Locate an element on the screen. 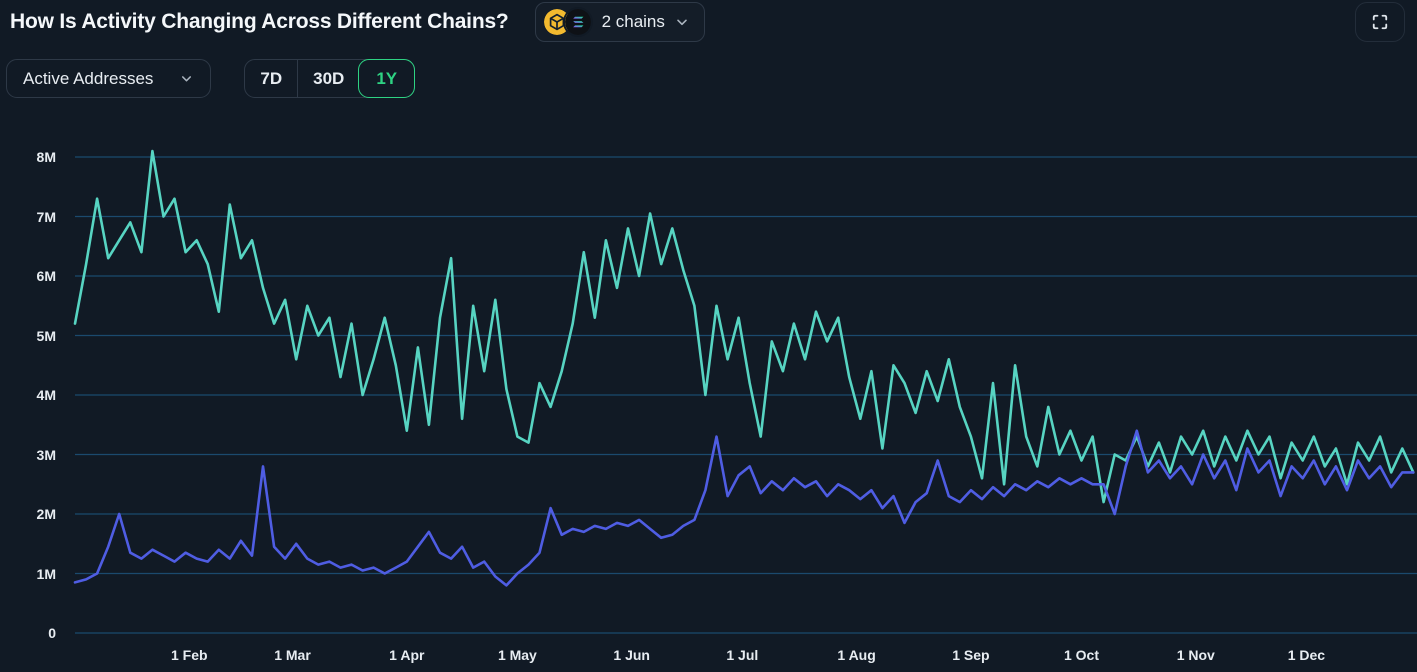 The width and height of the screenshot is (1417, 672). chain-selector-label: 2 chains is located at coordinates (633, 21).